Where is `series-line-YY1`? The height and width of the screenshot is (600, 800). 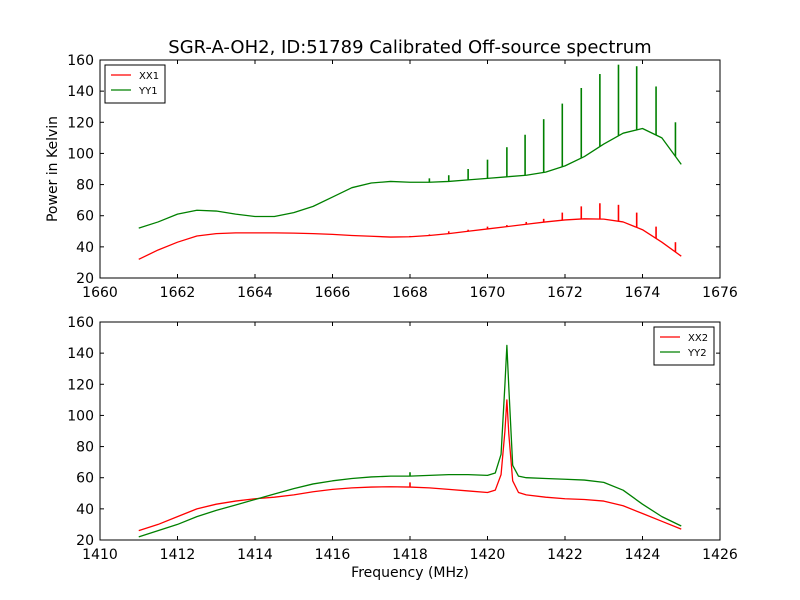 series-line-YY1 is located at coordinates (410, 178).